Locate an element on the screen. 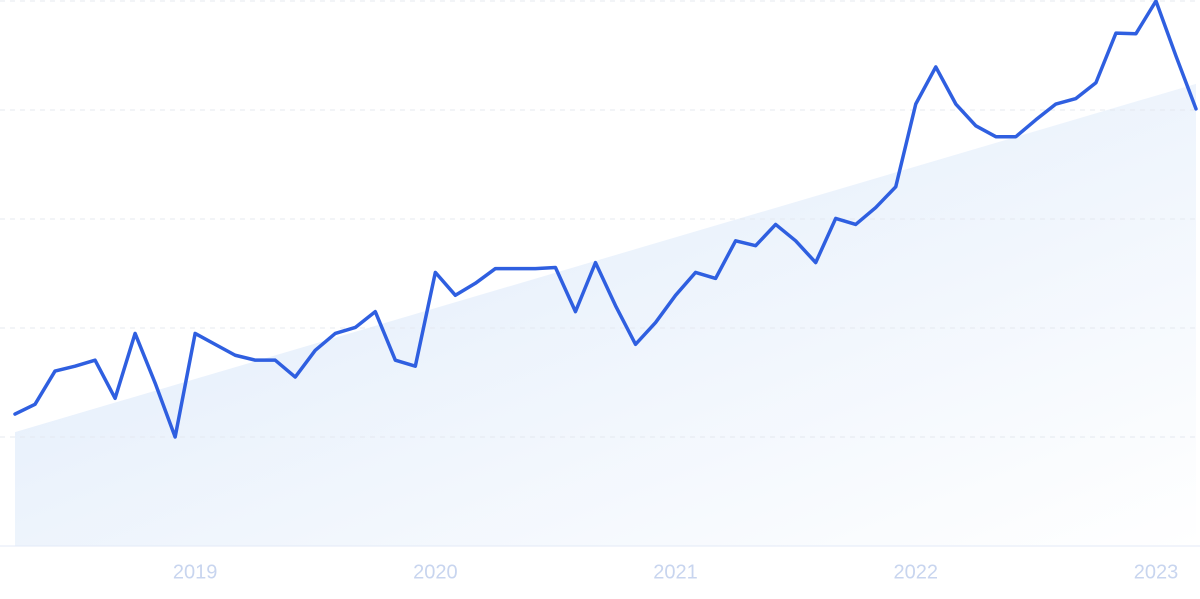  x-tick-label: 2020 is located at coordinates (435, 572).